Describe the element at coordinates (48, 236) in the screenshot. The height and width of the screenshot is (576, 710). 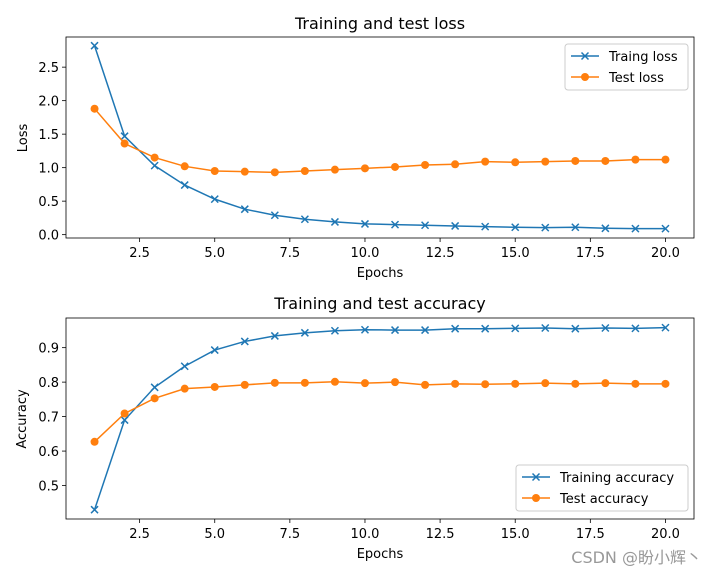
I see `loss-y-tick-label: 0.0` at that location.